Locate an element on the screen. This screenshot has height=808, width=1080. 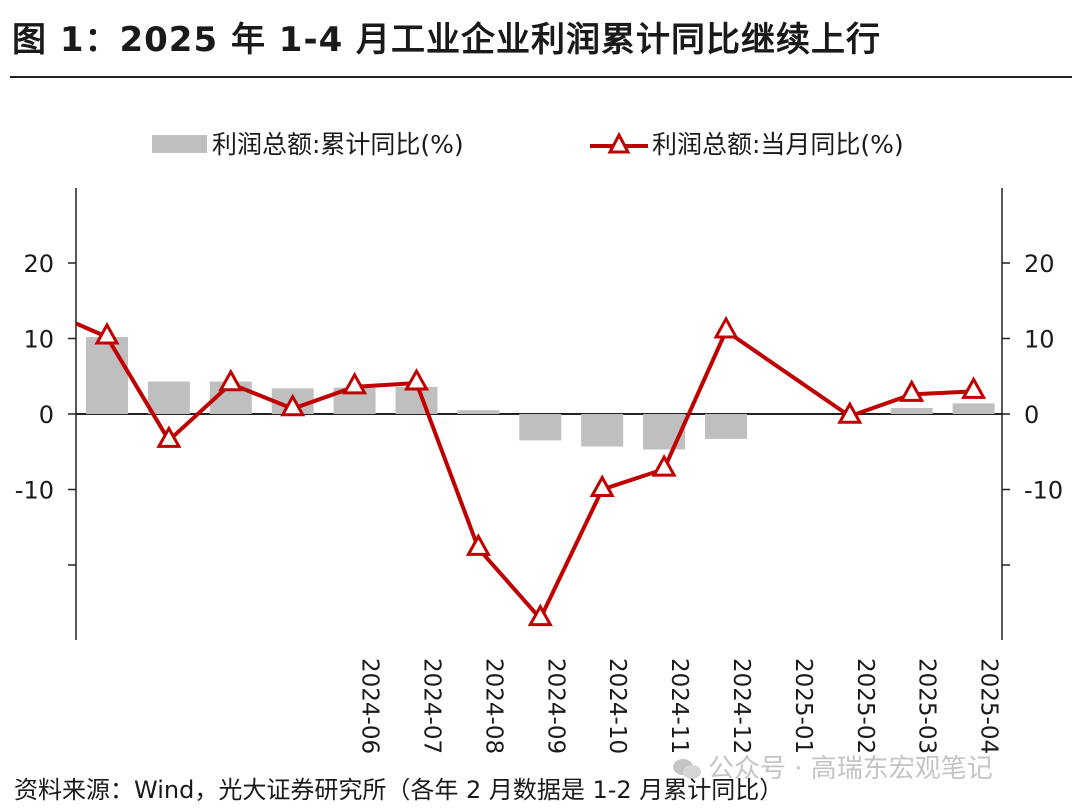
x-tick-label: 2025-02 is located at coordinates (865, 706).